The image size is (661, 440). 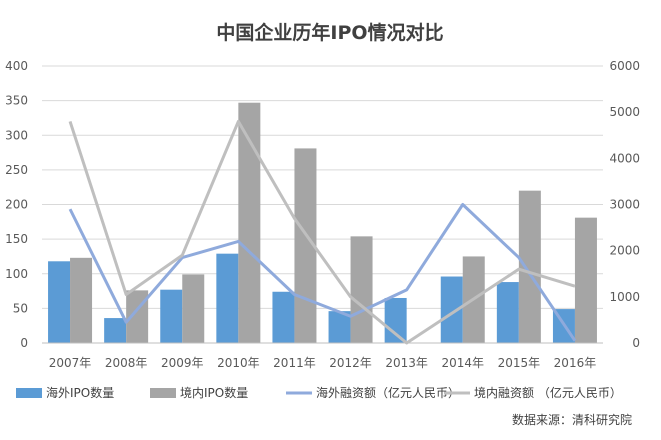 I want to click on x-tick-label: 2009年, so click(x=182, y=363).